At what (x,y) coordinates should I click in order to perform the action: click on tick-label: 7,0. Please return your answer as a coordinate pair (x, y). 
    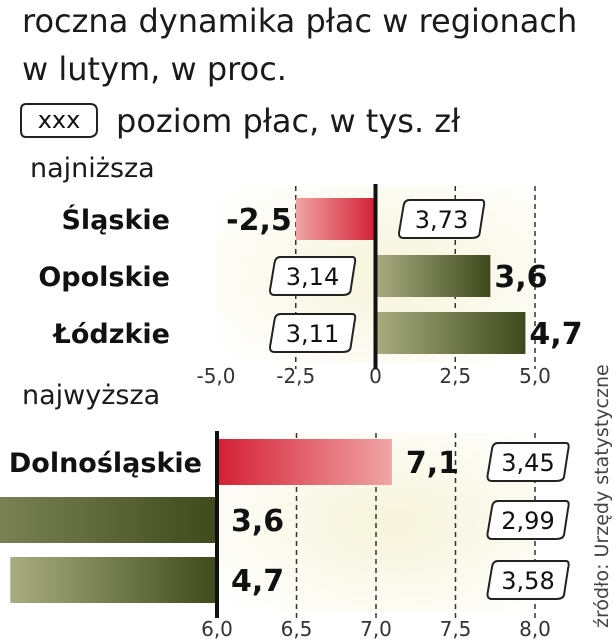
    Looking at the image, I should click on (376, 628).